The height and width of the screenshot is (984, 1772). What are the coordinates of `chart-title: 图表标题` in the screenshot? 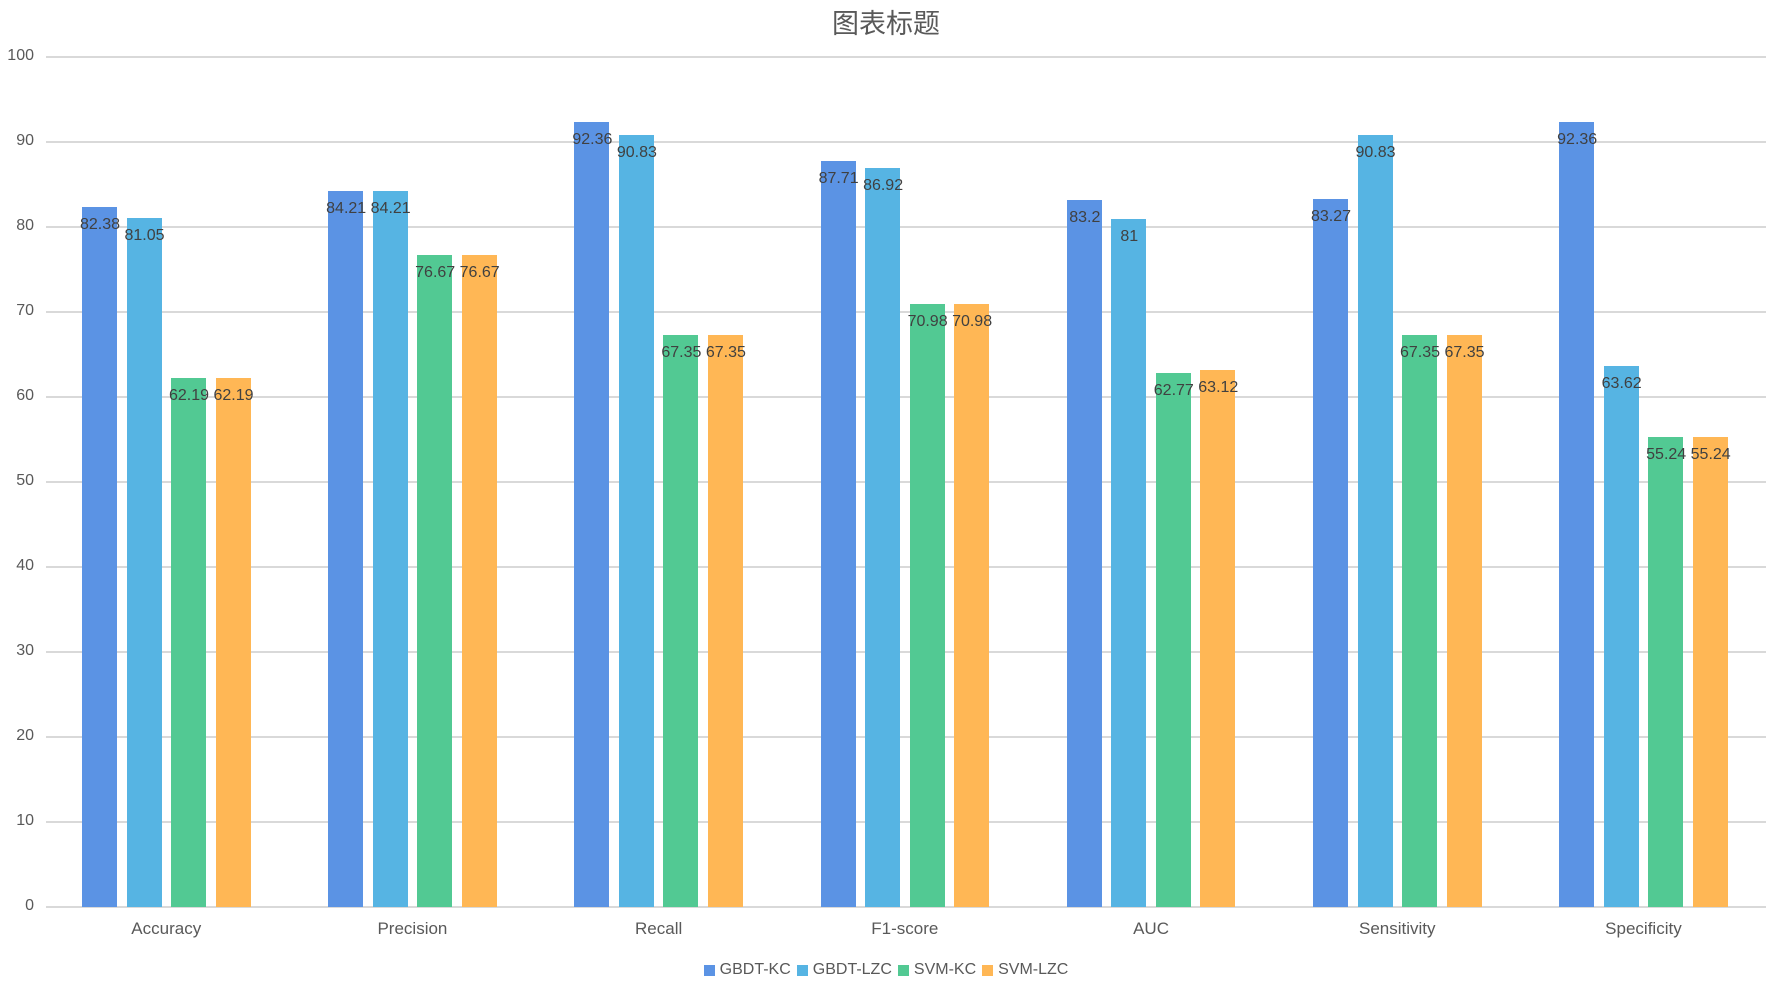 It's located at (886, 24).